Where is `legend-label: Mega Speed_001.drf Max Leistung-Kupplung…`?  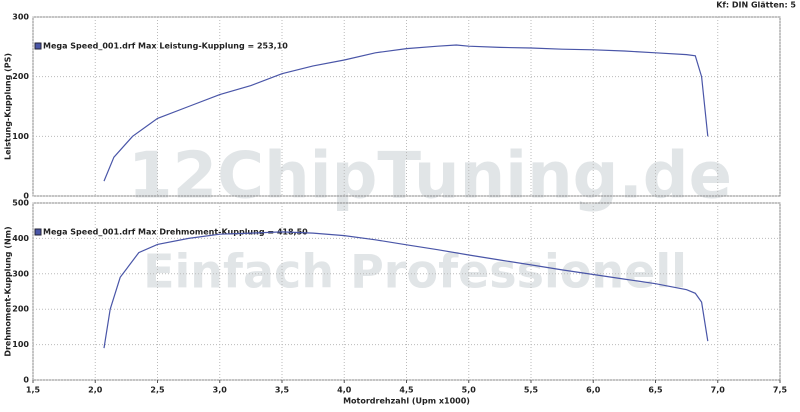 legend-label: Mega Speed_001.drf Max Leistung-Kupplung… is located at coordinates (165, 46).